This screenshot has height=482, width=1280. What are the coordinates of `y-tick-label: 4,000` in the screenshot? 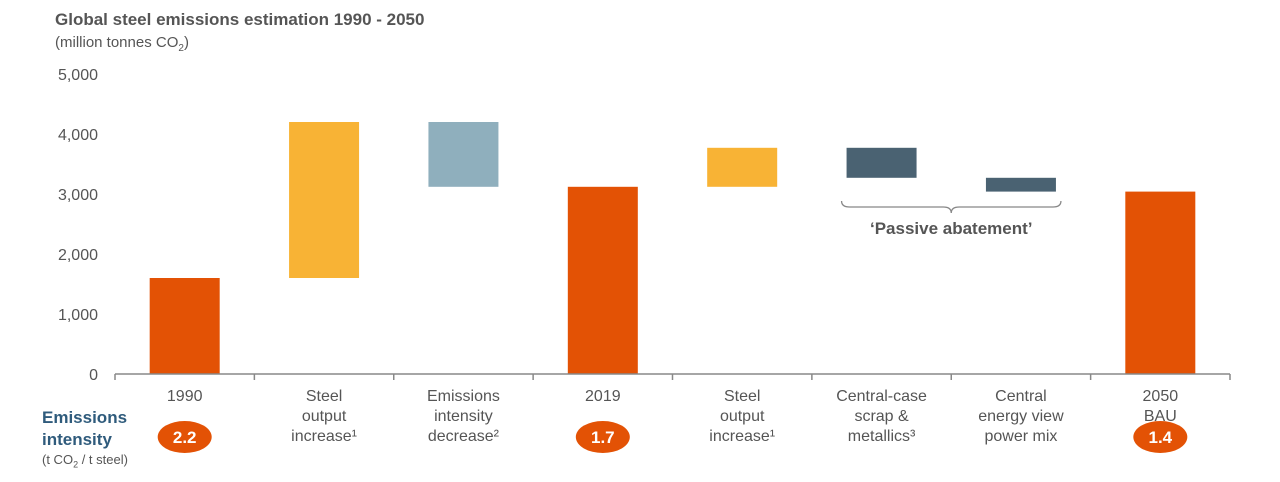 It's located at (78, 135).